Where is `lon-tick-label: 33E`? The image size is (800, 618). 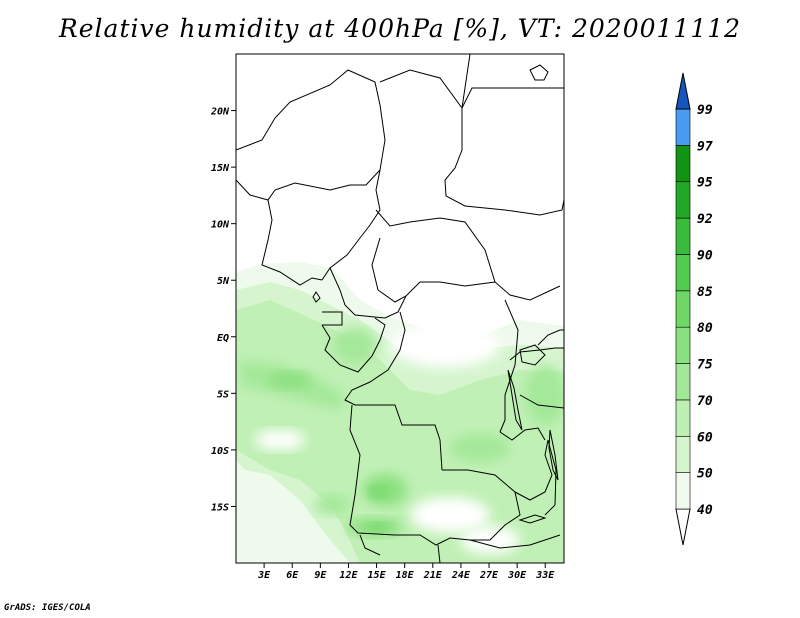 lon-tick-label: 33E is located at coordinates (545, 575).